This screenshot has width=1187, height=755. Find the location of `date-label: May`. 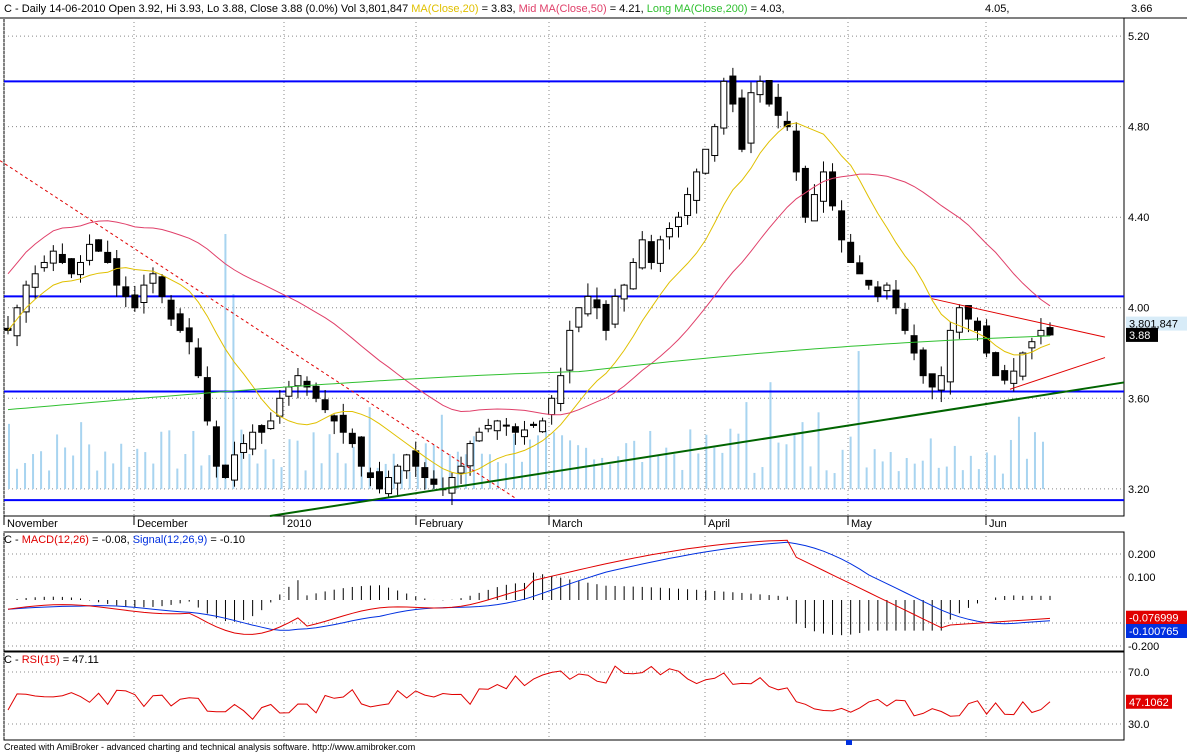

date-label: May is located at coordinates (861, 524).